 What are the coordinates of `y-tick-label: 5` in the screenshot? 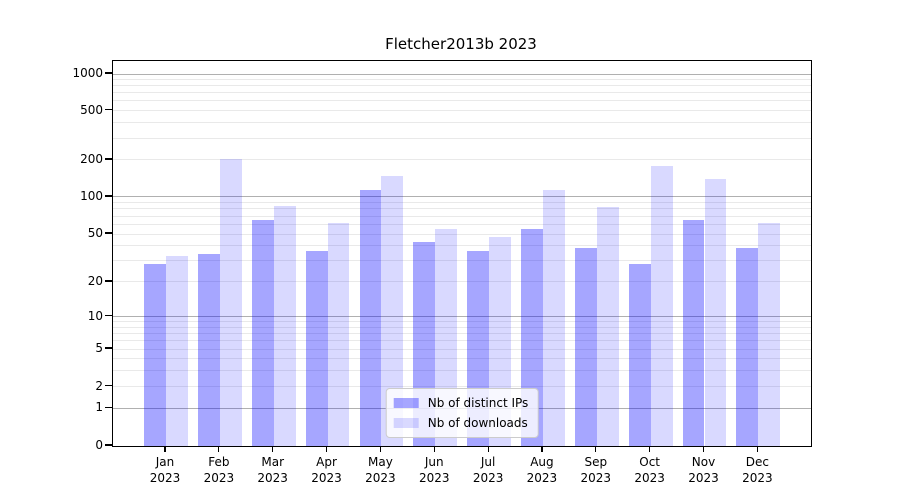 It's located at (99, 348).